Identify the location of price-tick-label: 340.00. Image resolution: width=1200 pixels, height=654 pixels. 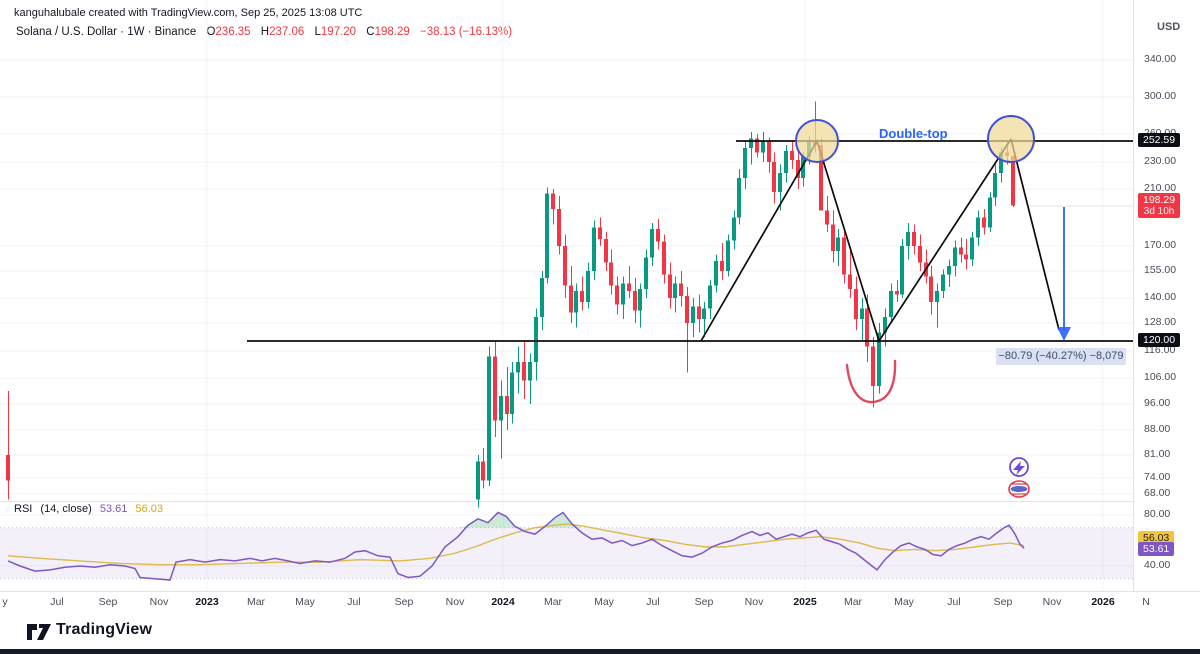
(1160, 59).